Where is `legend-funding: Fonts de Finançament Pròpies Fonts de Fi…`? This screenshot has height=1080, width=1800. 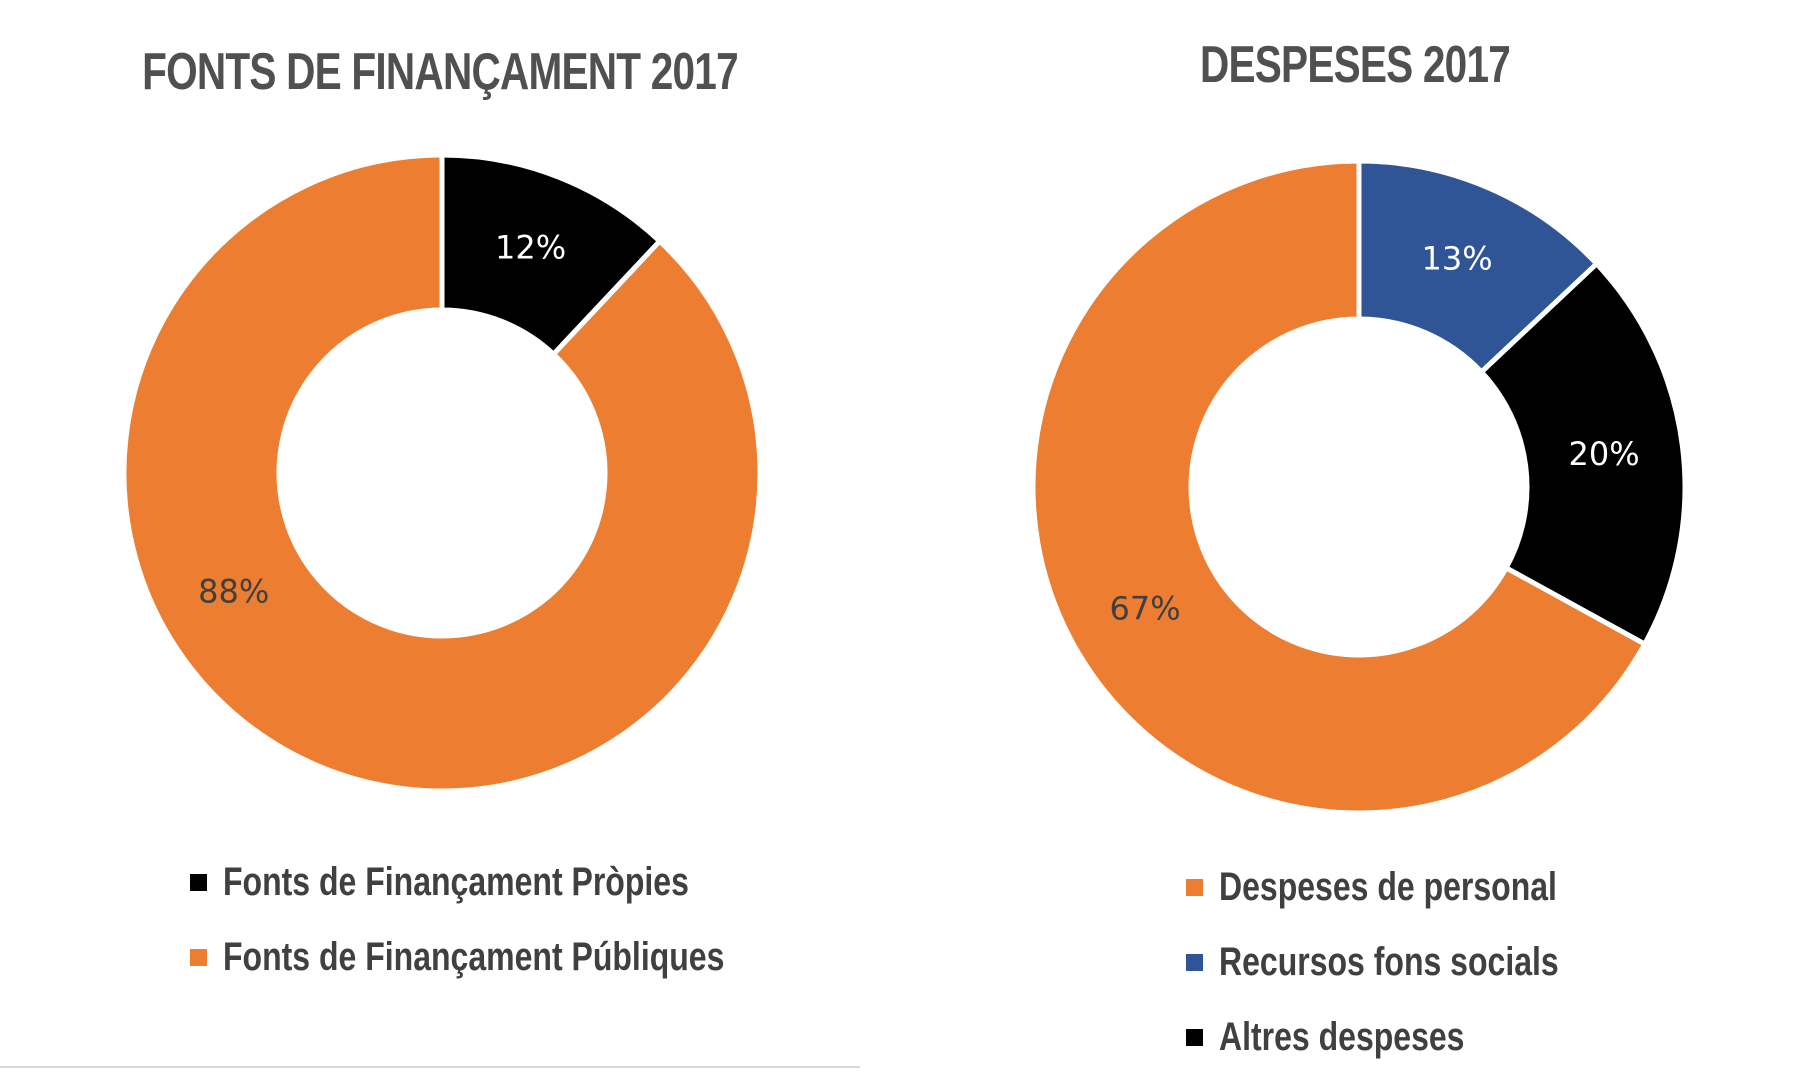 legend-funding: Fonts de Finançament Pròpies Fonts de Fi… is located at coordinates (520, 920).